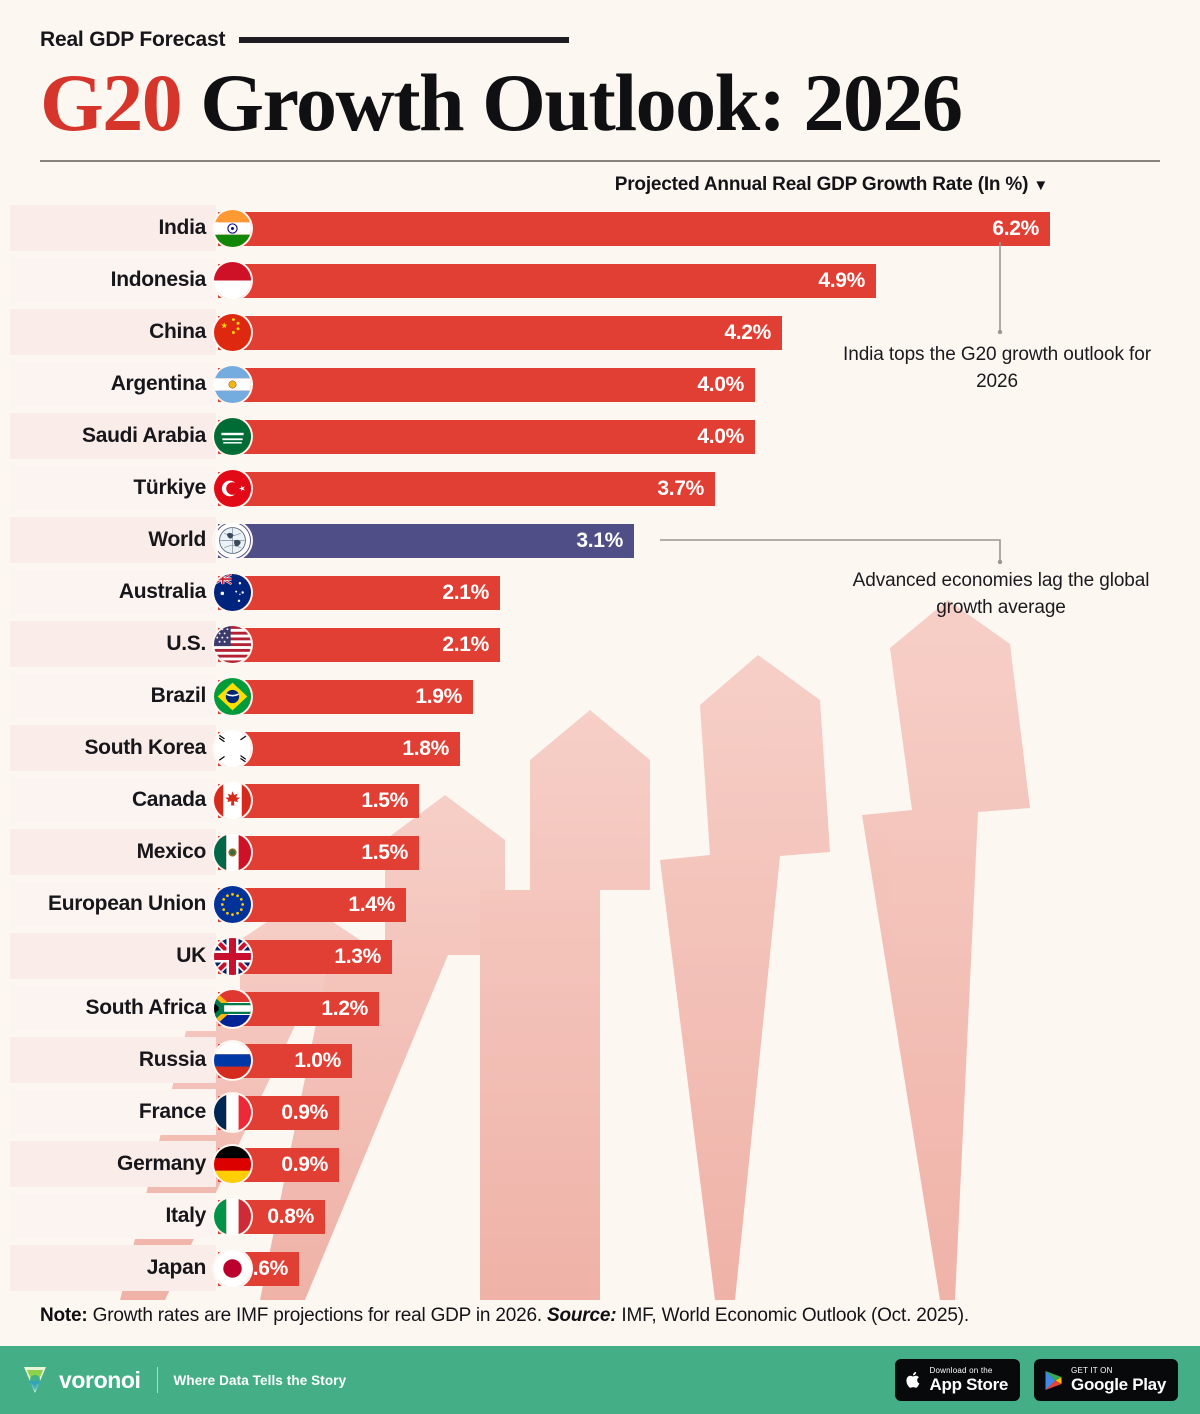 This screenshot has height=1414, width=1200. Describe the element at coordinates (339, 749) in the screenshot. I see `bar: 1.8%` at that location.